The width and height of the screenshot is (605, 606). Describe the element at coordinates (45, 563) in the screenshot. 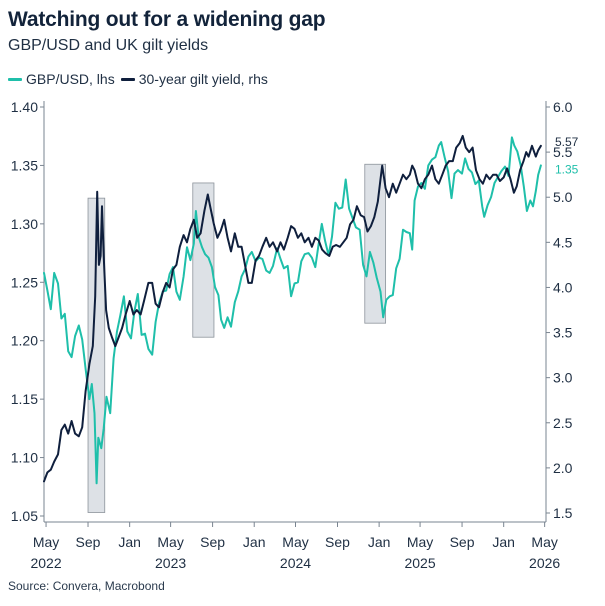

I see `x-tick-label-year: 2022` at that location.